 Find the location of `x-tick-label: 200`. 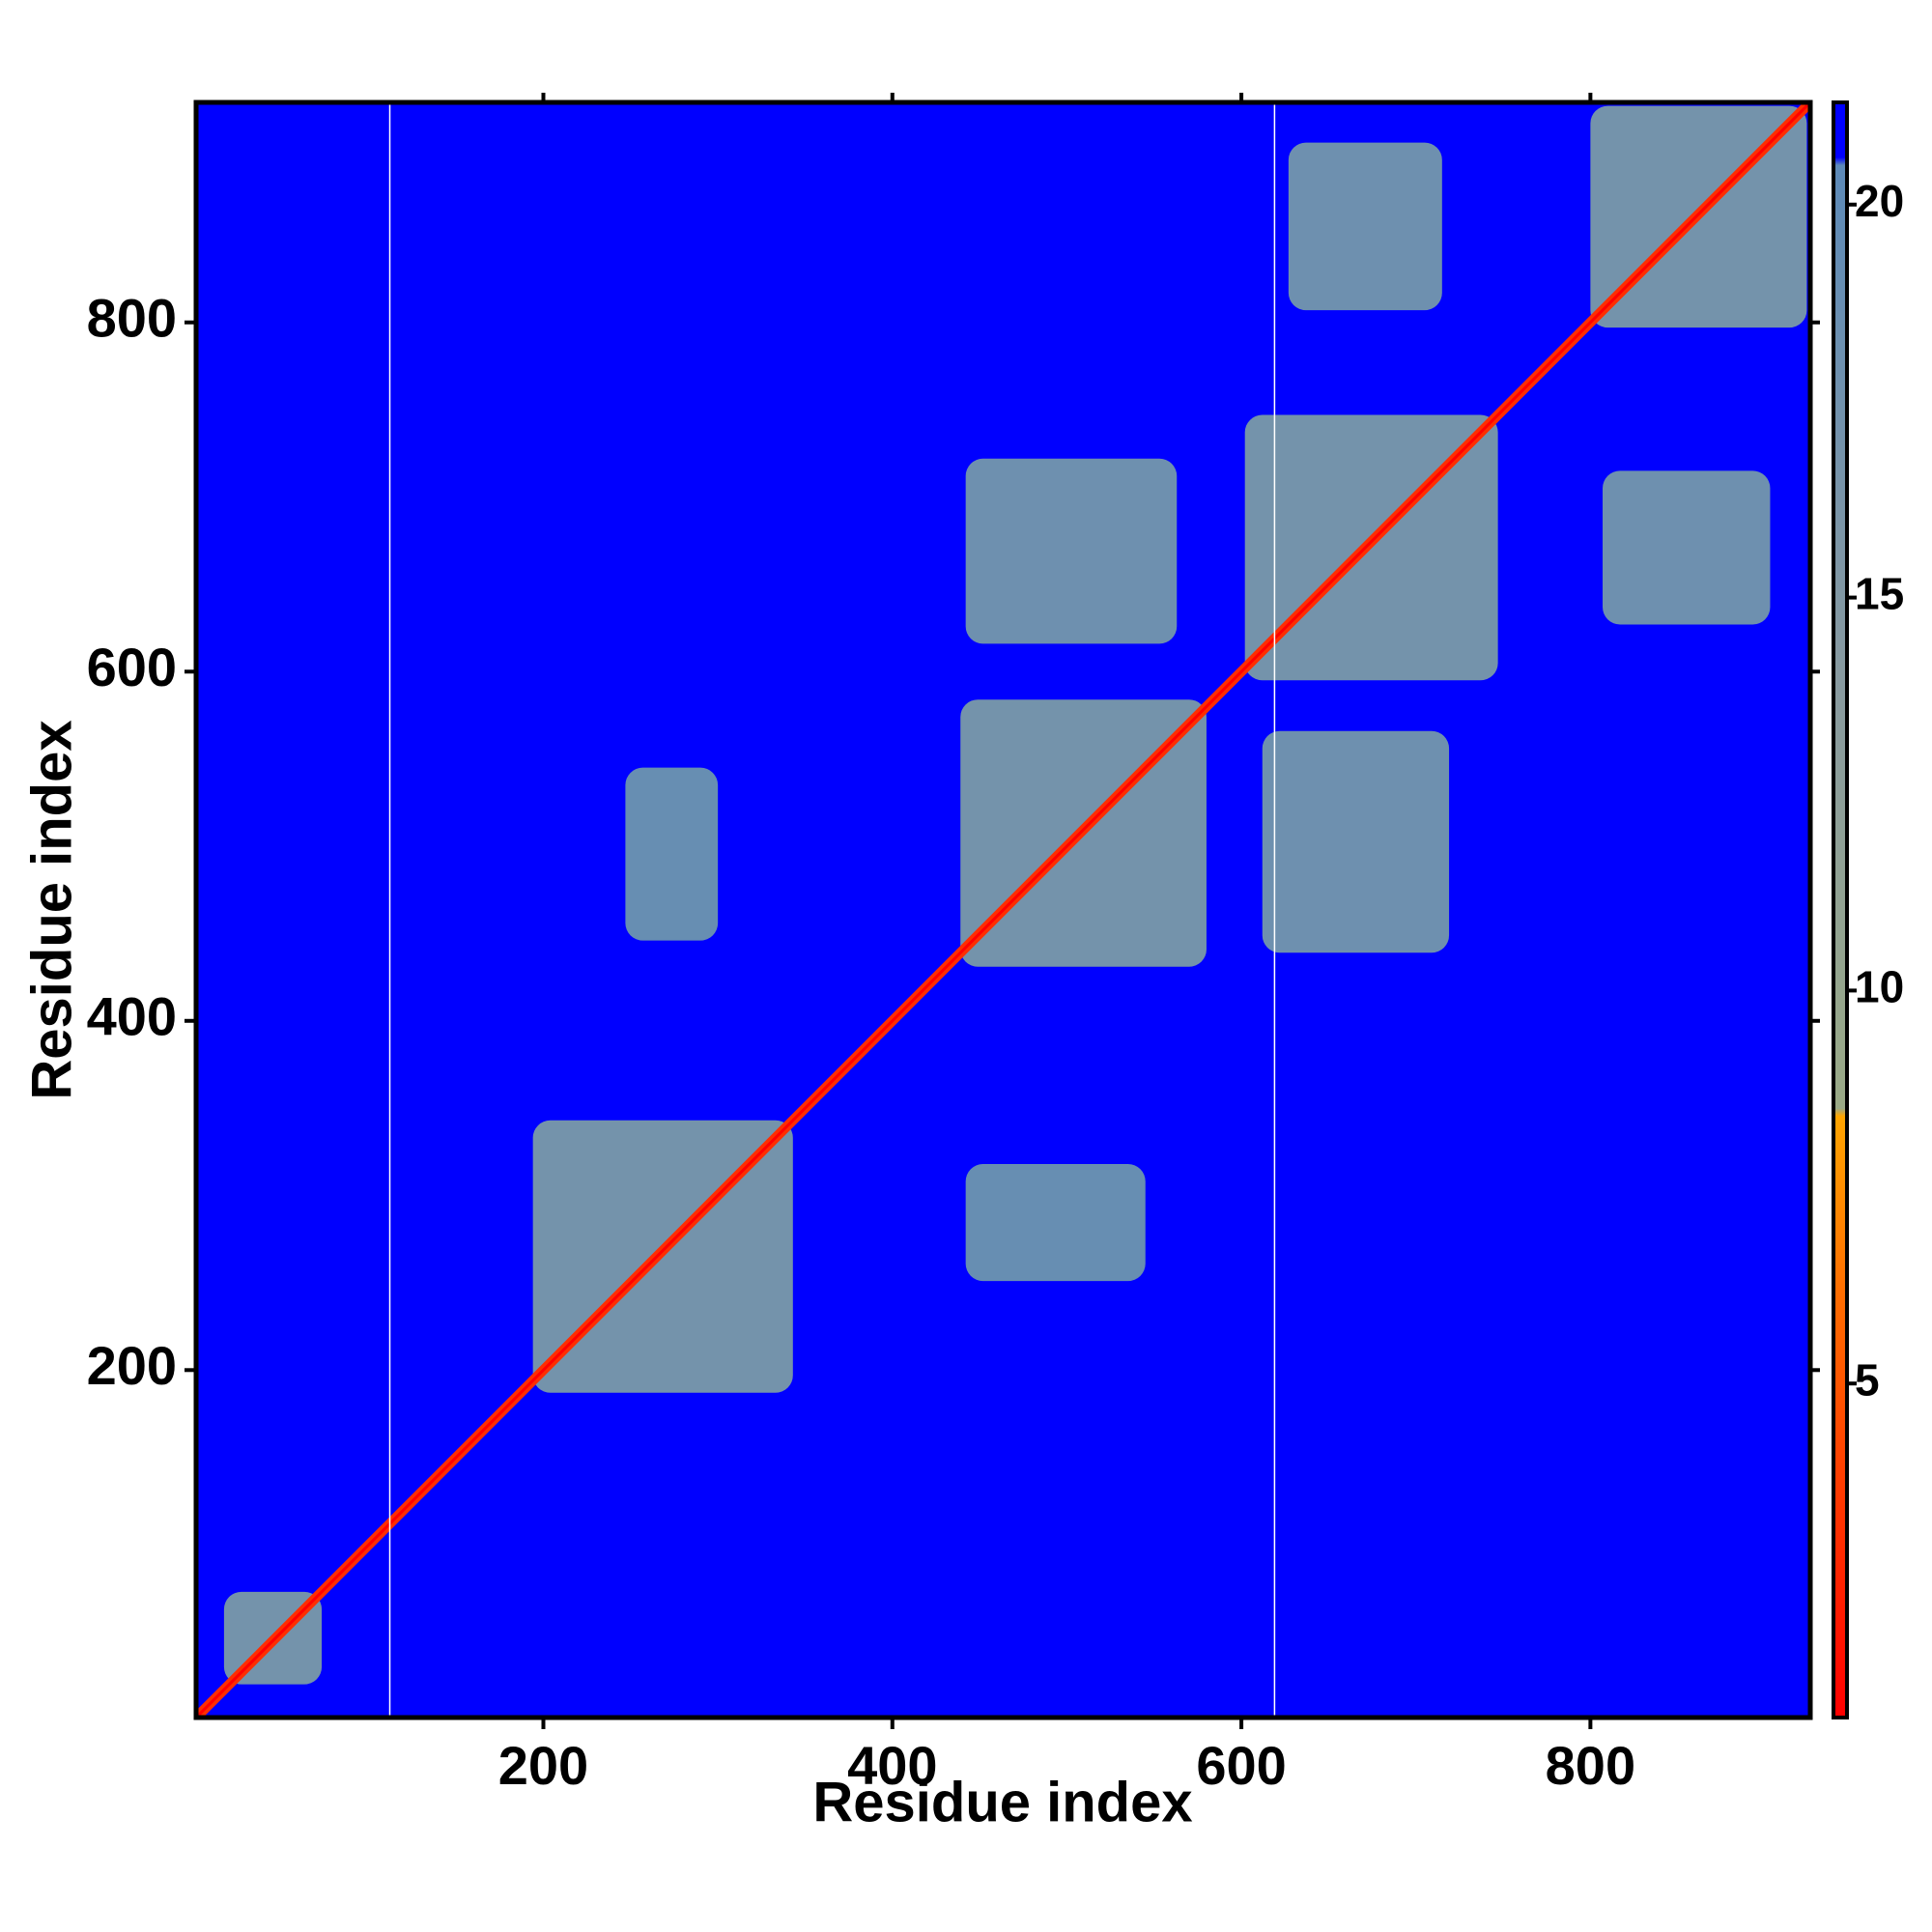

x-tick-label: 200 is located at coordinates (543, 1765).